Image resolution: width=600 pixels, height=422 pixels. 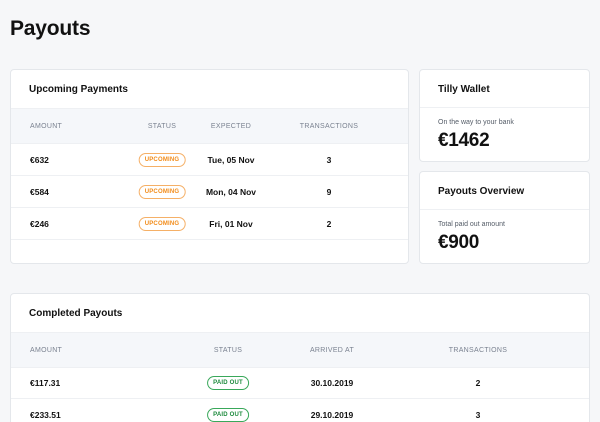 I want to click on transactions-cell: 9, so click(x=329, y=192).